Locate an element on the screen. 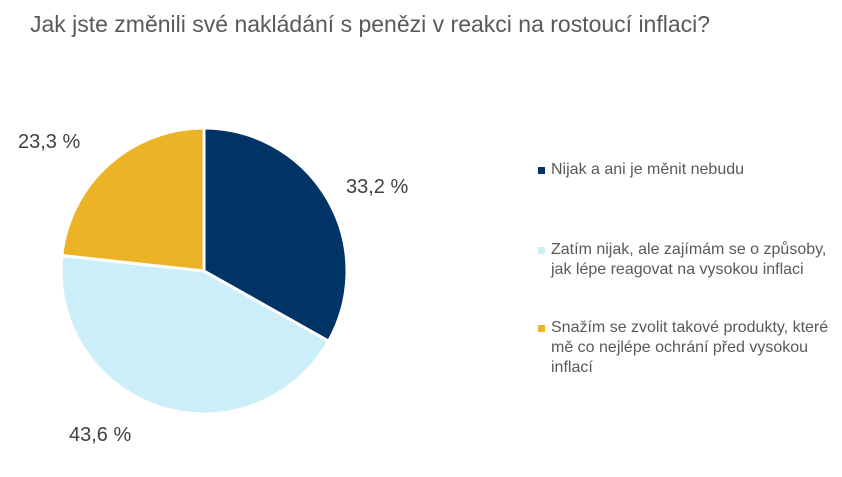  legend-item-nijak: Nijak a ani je měnit nebudu is located at coordinates (688, 170).